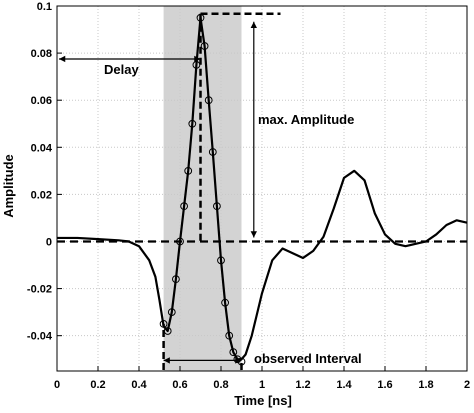 This screenshot has width=474, height=413. Describe the element at coordinates (8, 186) in the screenshot. I see `y-axis-label: Amplitude` at that location.